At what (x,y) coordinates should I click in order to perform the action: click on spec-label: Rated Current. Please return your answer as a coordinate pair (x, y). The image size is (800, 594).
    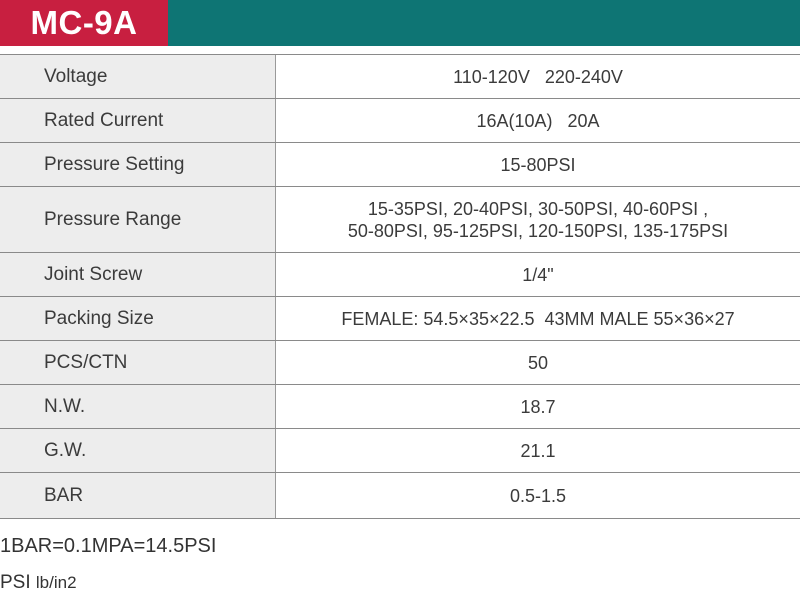
    Looking at the image, I should click on (138, 120).